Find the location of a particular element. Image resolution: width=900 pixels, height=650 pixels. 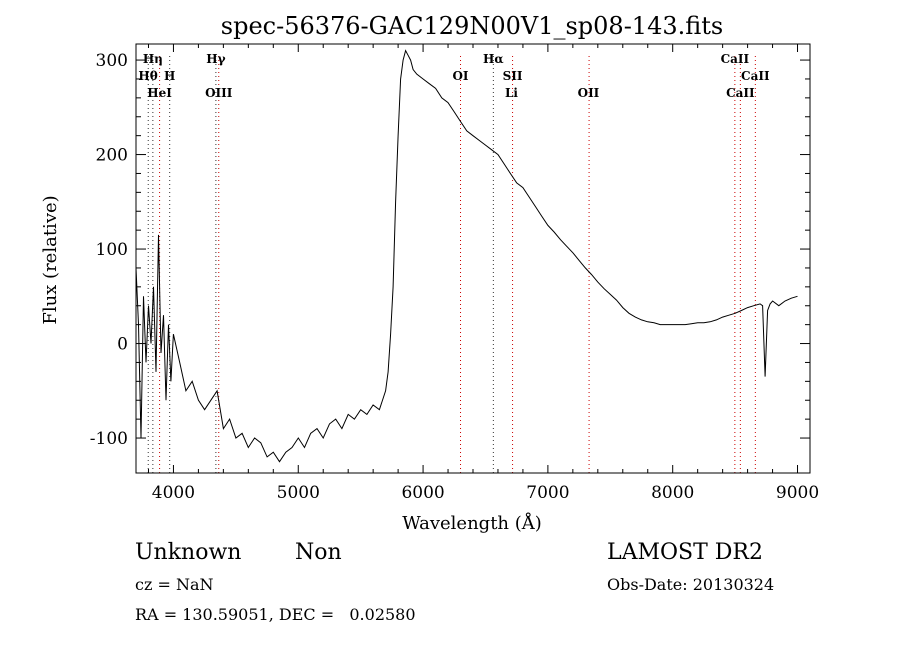

spectral-line-label: Hθ is located at coordinates (147, 76).